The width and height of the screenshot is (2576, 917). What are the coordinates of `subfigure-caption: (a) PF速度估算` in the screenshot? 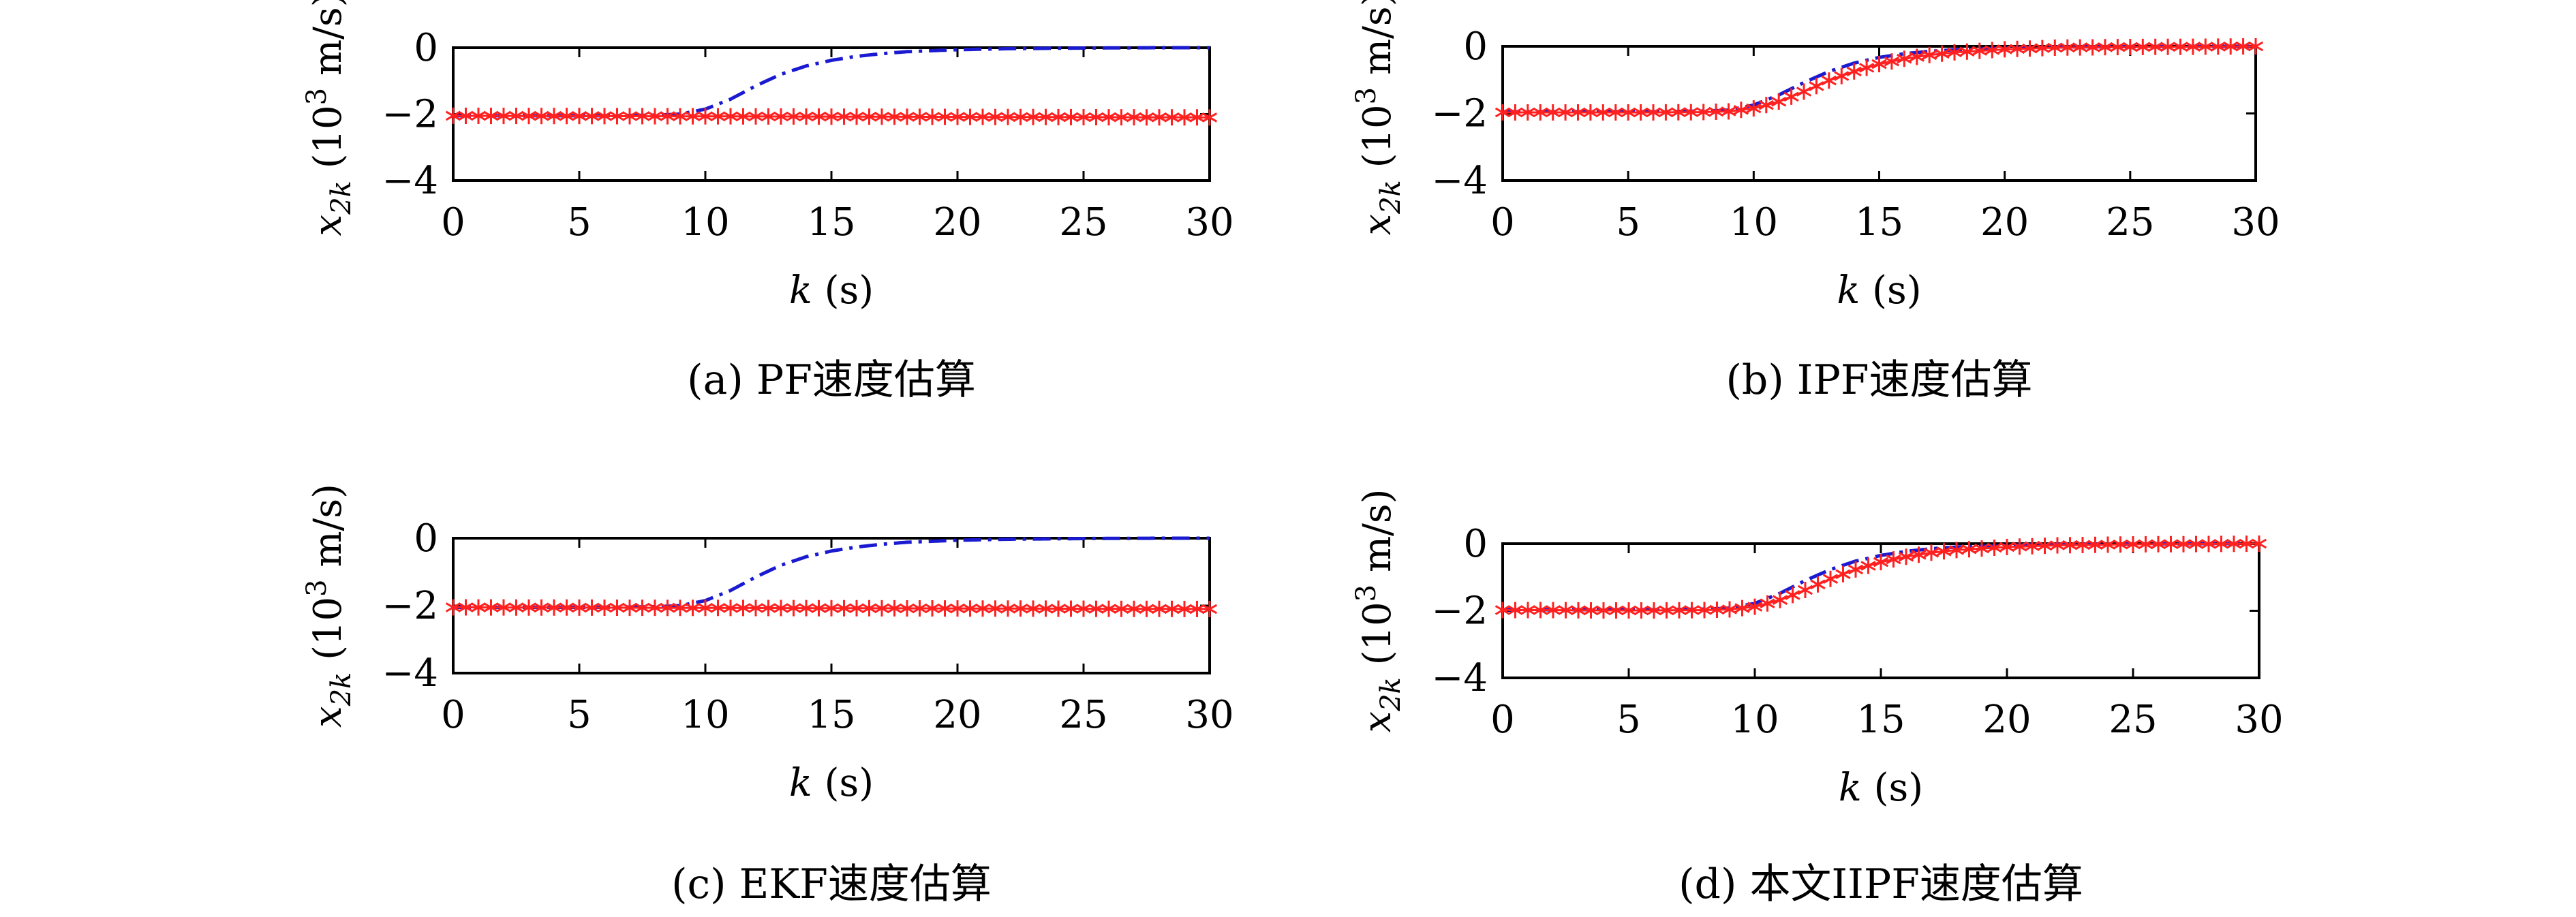 It's located at (831, 380).